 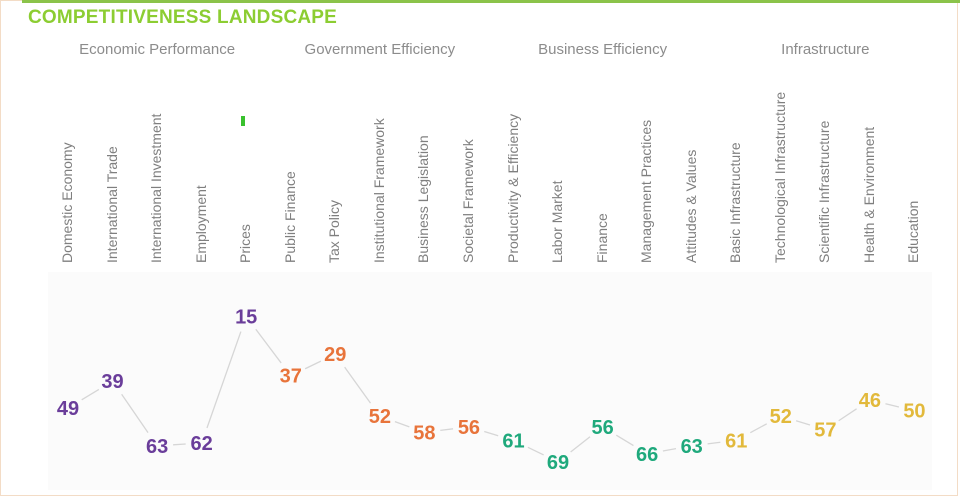 I want to click on highlight-marker, so click(x=243, y=121).